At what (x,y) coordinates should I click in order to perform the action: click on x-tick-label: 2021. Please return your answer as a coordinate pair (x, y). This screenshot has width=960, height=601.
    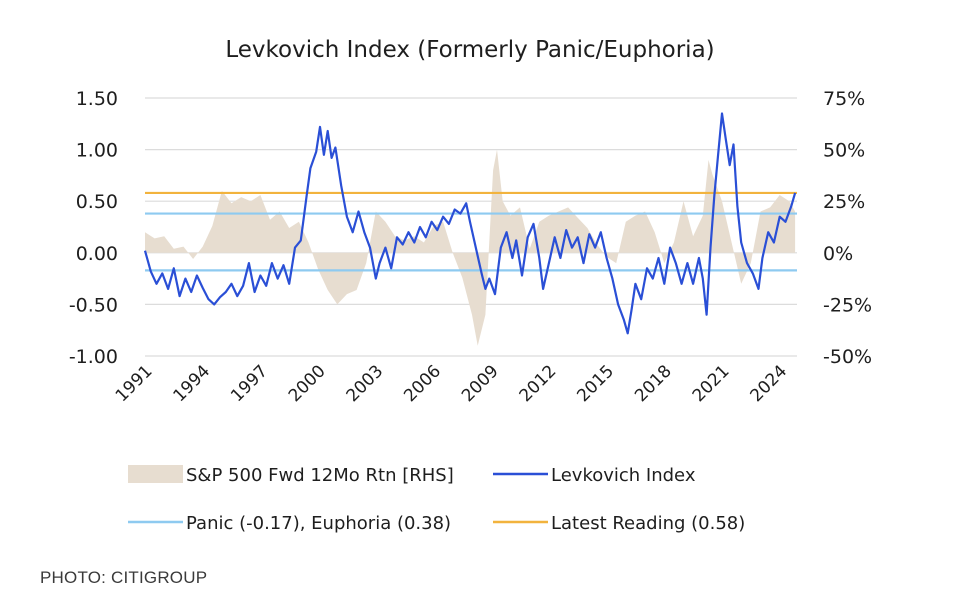
    Looking at the image, I should click on (711, 383).